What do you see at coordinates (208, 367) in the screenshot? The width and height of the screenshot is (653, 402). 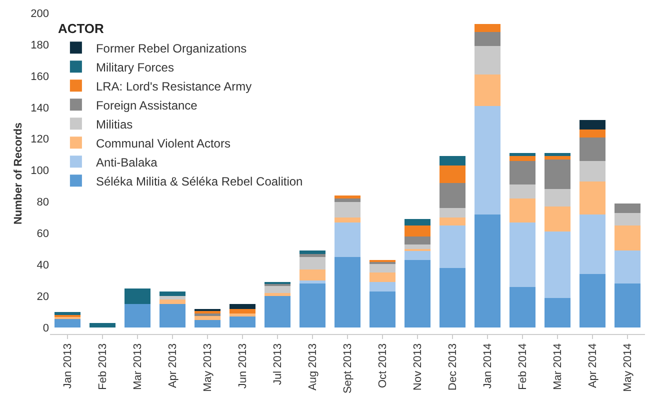 I see `x-tick-label: May 2013` at bounding box center [208, 367].